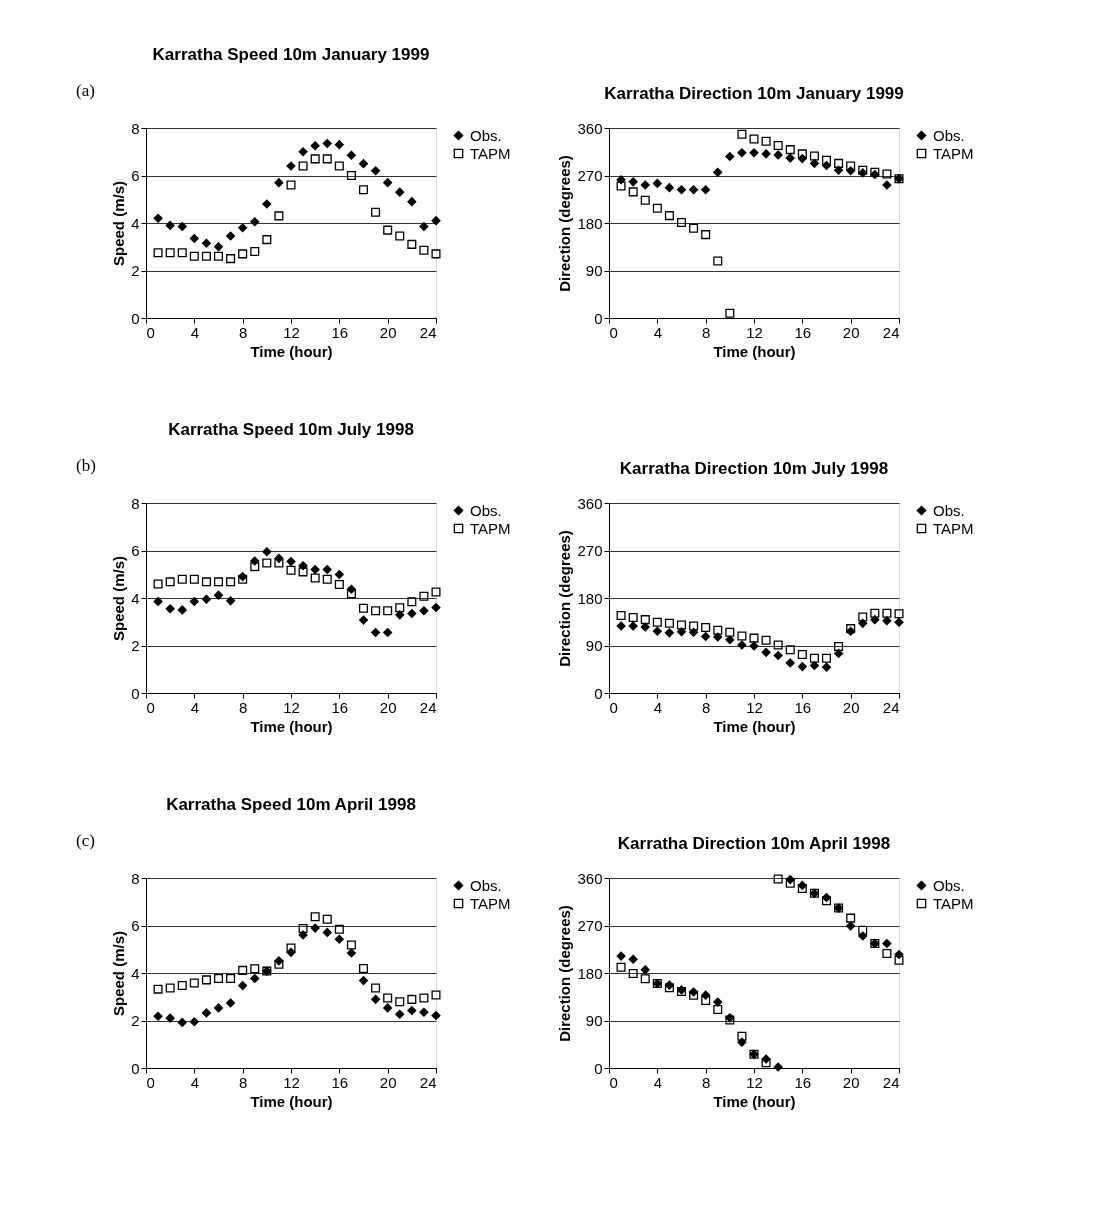  Describe the element at coordinates (85, 840) in the screenshot. I see `text: (c)` at that location.